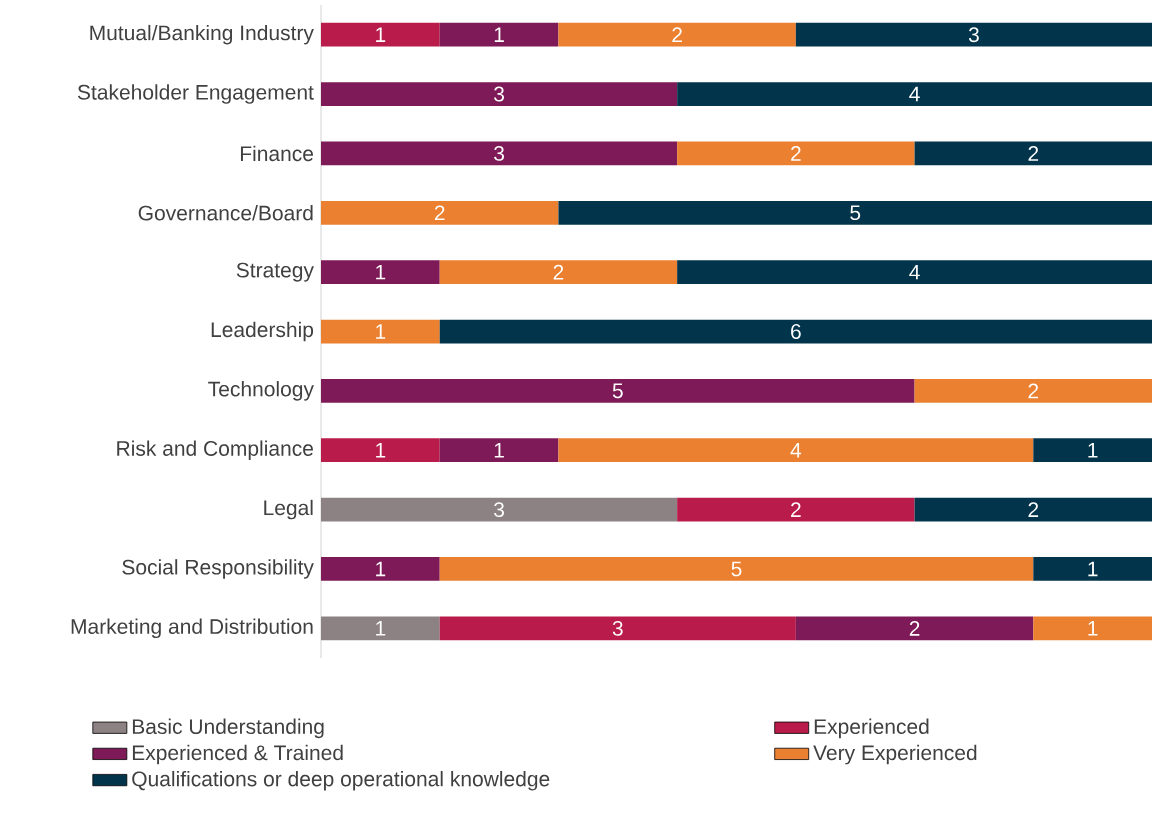  Describe the element at coordinates (275, 272) in the screenshot. I see `y-tick-label: Strategy` at that location.